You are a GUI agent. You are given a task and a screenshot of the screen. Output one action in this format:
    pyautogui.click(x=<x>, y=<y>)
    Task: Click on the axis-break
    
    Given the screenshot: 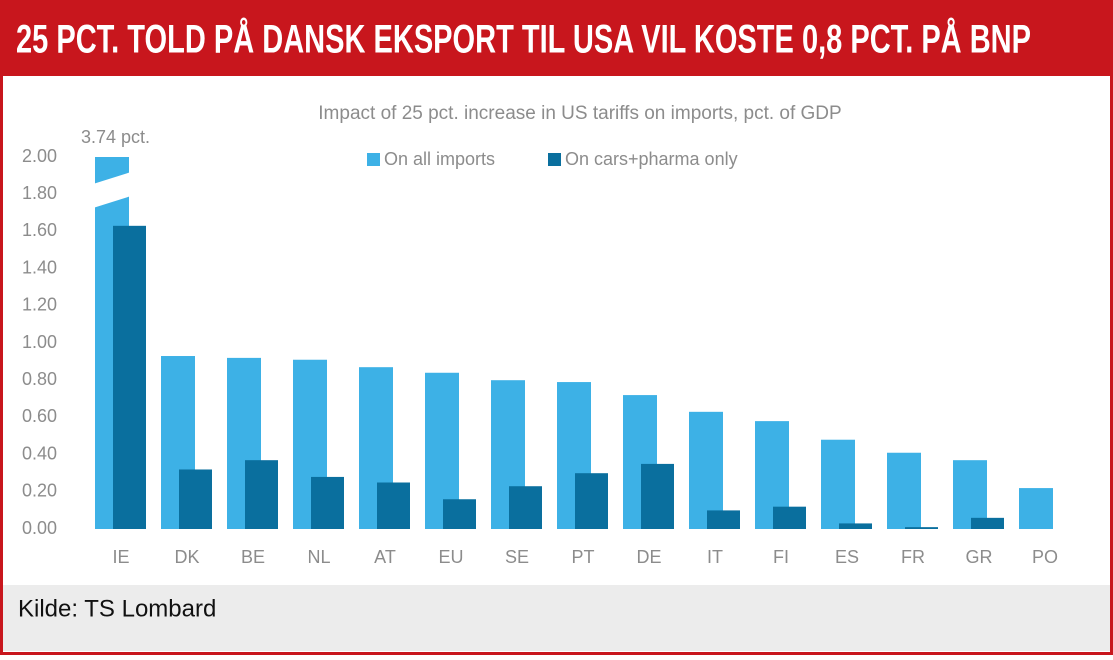 What is the action you would take?
    pyautogui.click(x=112, y=190)
    